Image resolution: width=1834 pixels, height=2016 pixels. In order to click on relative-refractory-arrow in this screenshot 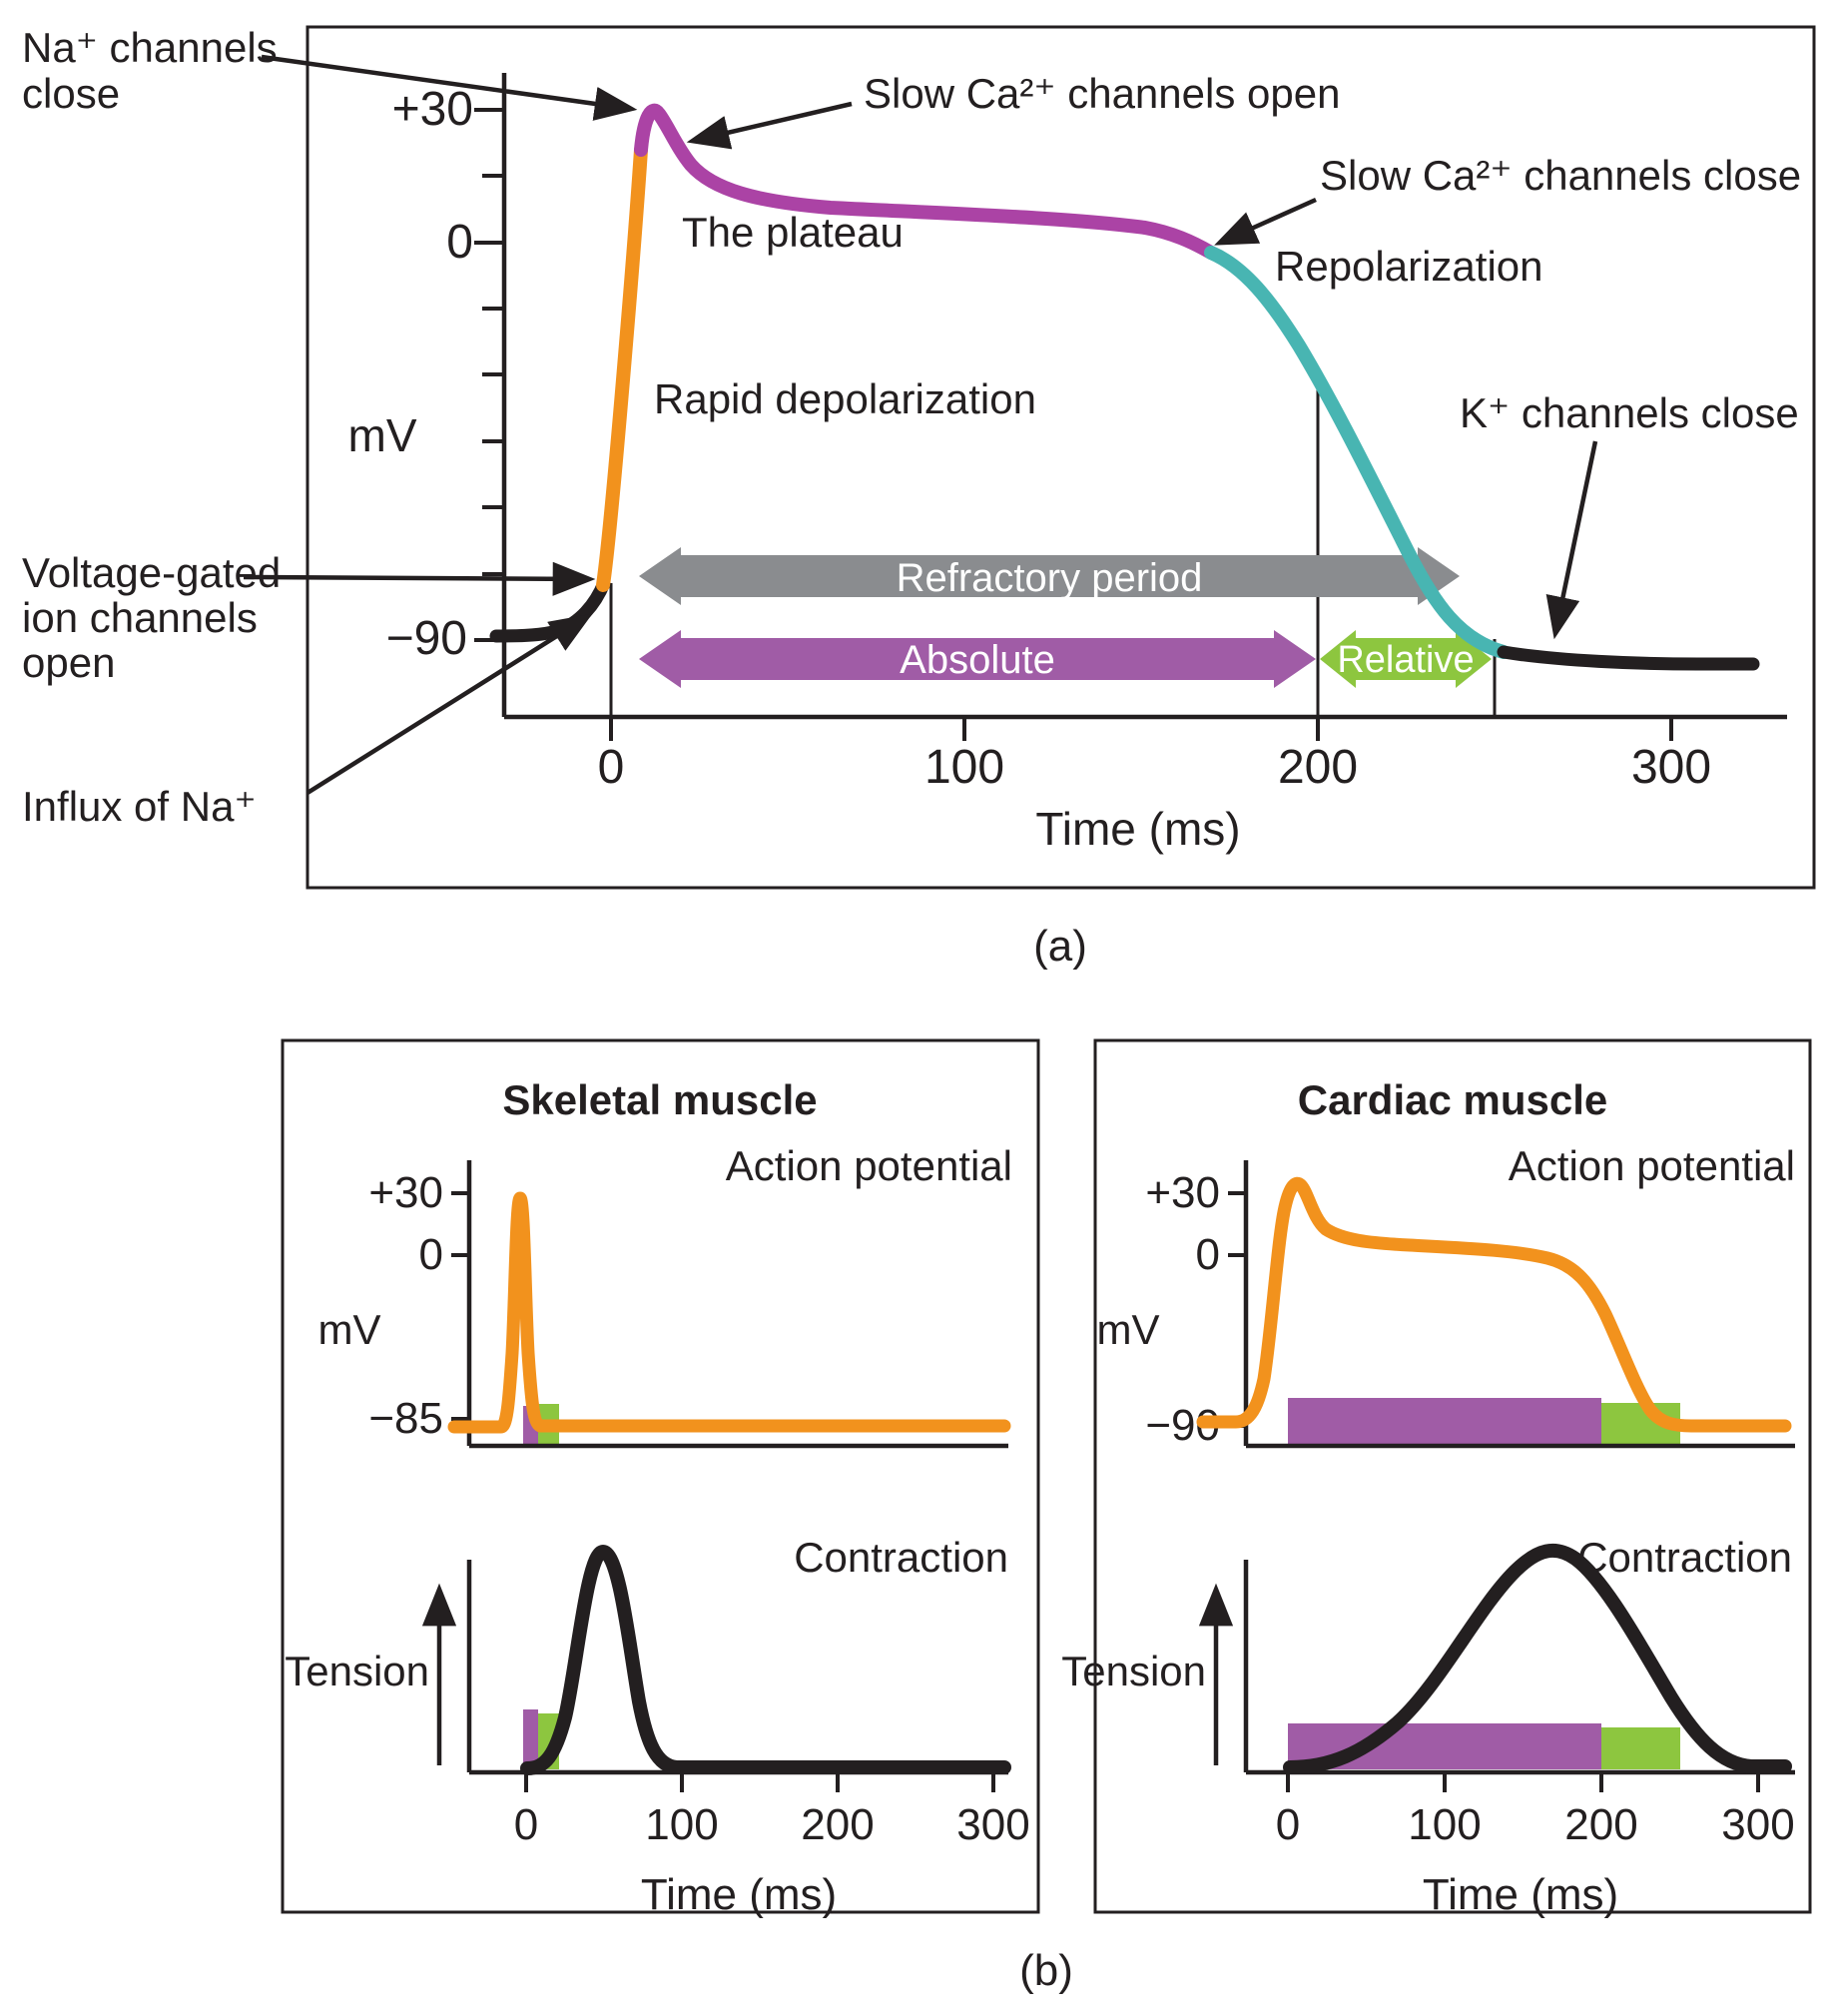, I will do `click(1406, 659)`.